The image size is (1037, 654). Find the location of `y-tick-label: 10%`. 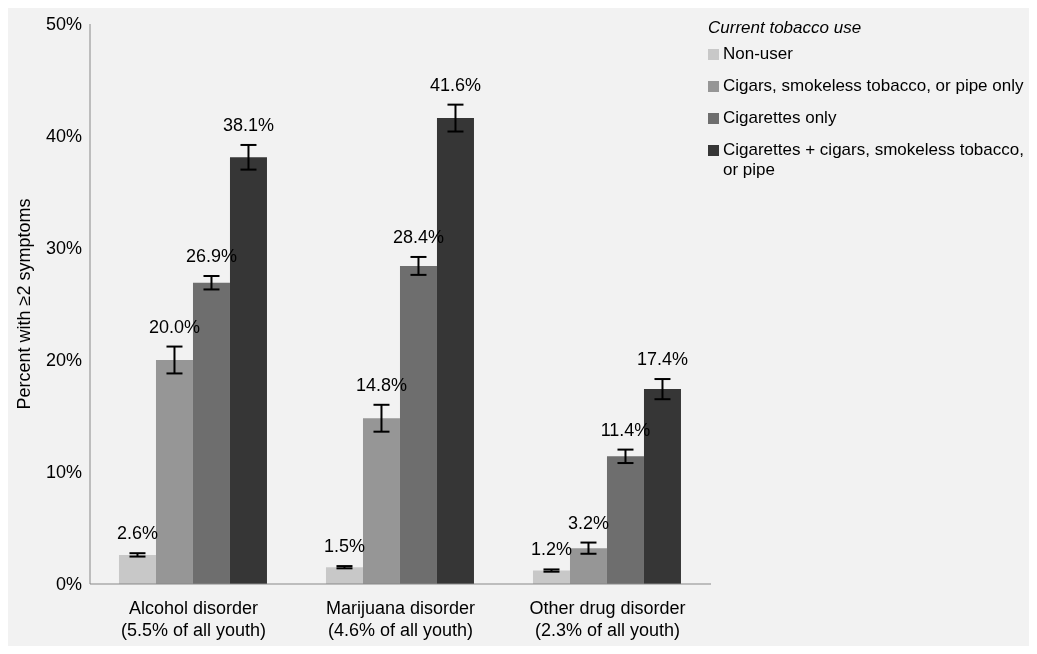

y-tick-label: 10% is located at coordinates (63, 472).